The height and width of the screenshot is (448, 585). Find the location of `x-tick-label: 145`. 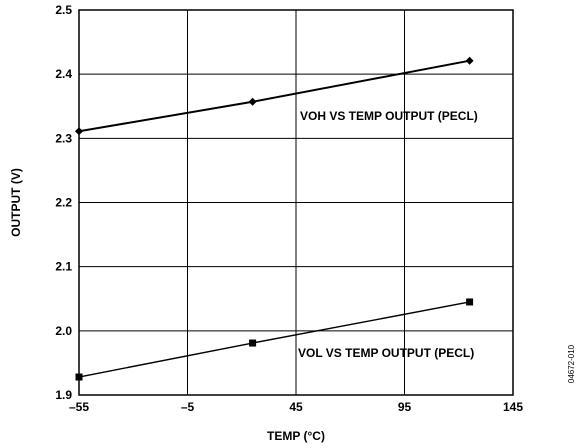

x-tick-label: 145 is located at coordinates (513, 407).